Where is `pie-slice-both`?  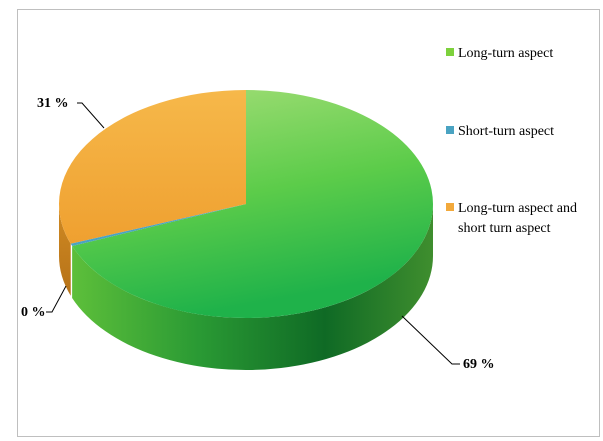
pie-slice-both is located at coordinates (153, 167).